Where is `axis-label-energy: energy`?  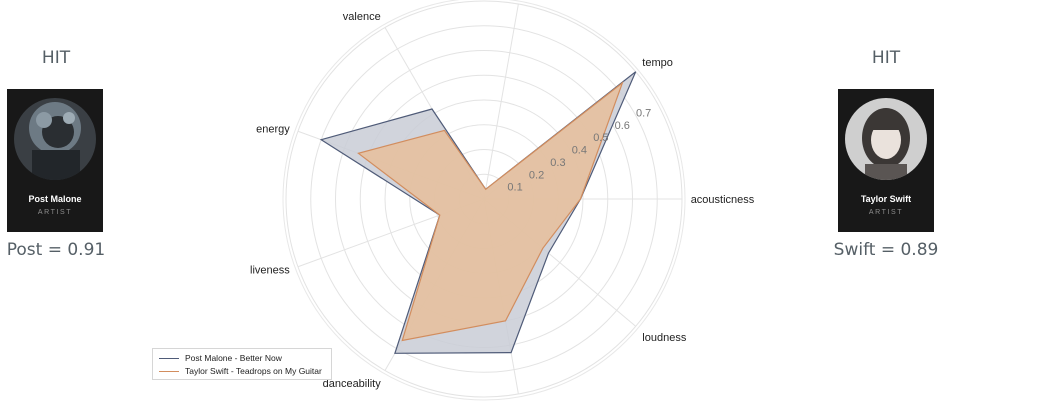
axis-label-energy: energy is located at coordinates (273, 129).